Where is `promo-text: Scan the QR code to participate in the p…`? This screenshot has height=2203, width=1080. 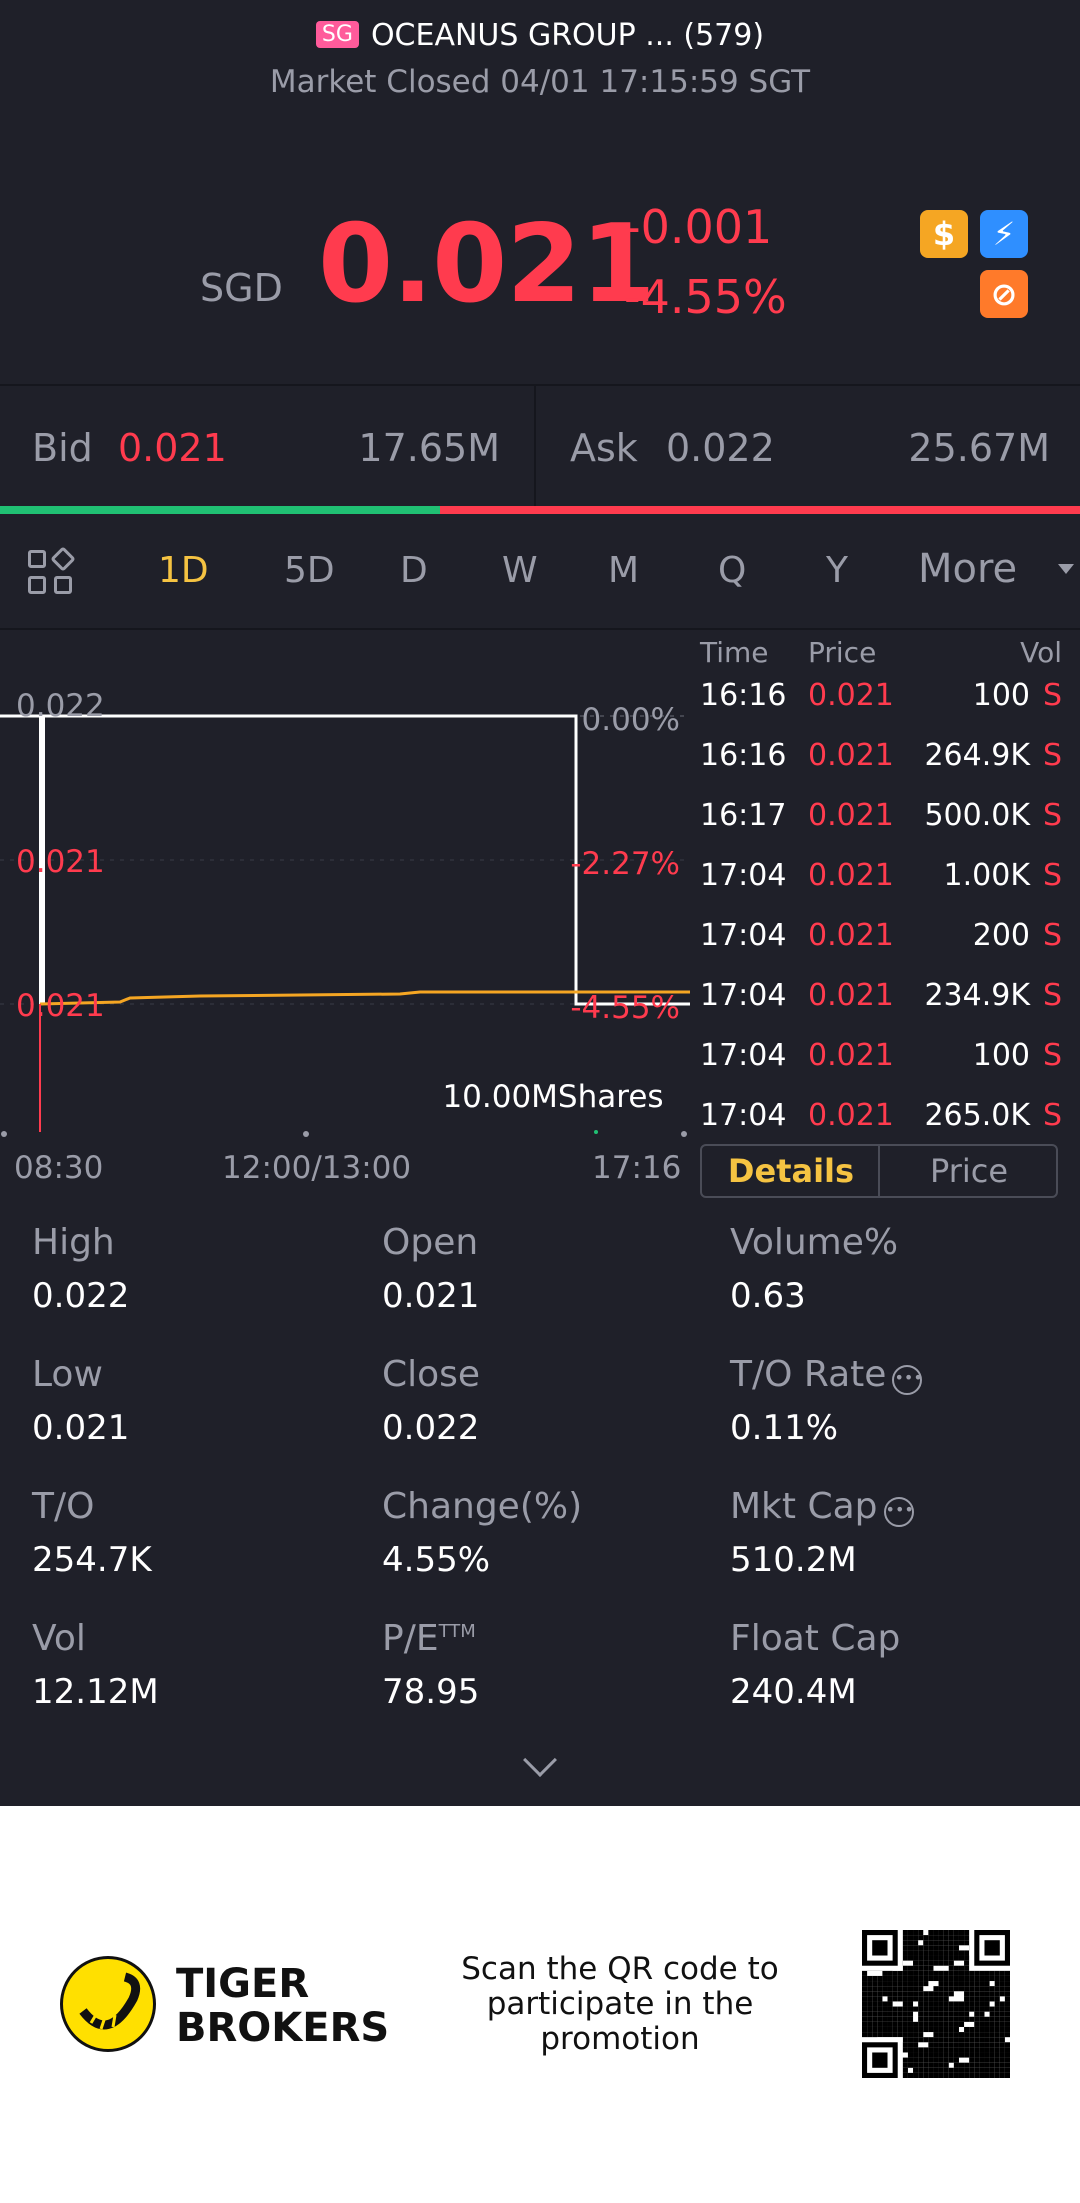
promo-text: Scan the QR code to participate in the p… is located at coordinates (620, 2004).